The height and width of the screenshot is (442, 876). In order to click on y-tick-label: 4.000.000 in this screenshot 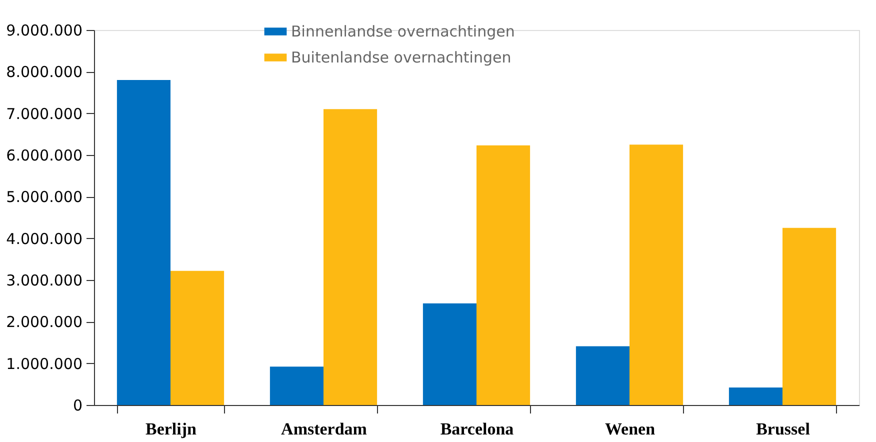, I will do `click(44, 239)`.